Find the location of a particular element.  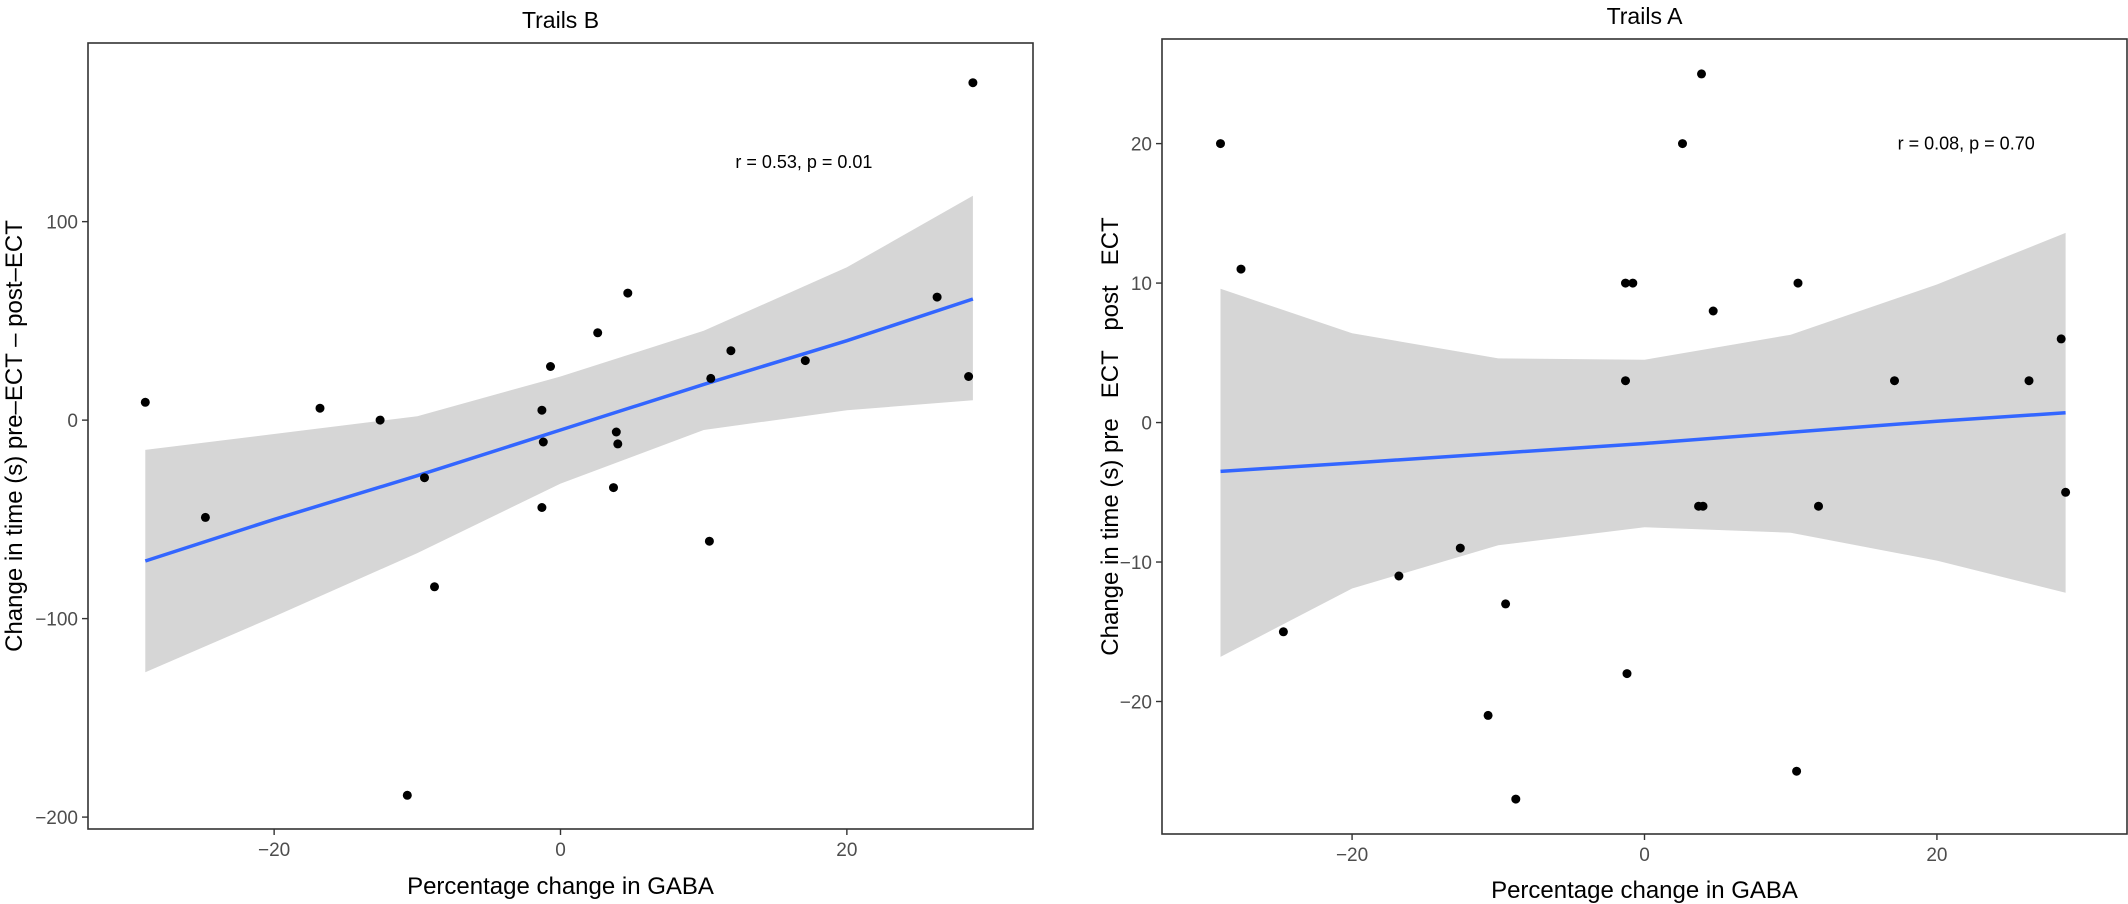

y-tick-label: −10 is located at coordinates (1136, 563).